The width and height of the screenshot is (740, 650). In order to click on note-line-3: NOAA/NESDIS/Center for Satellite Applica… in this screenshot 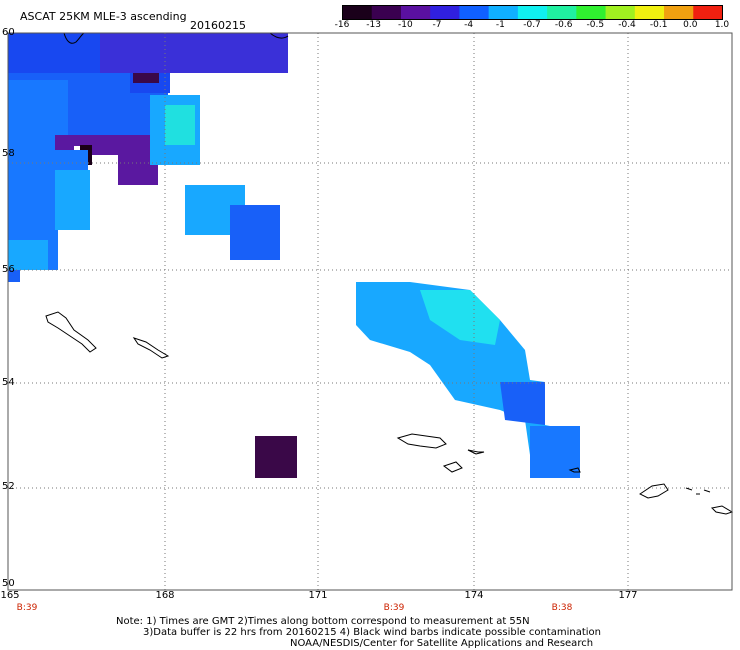, I will do `click(442, 643)`.